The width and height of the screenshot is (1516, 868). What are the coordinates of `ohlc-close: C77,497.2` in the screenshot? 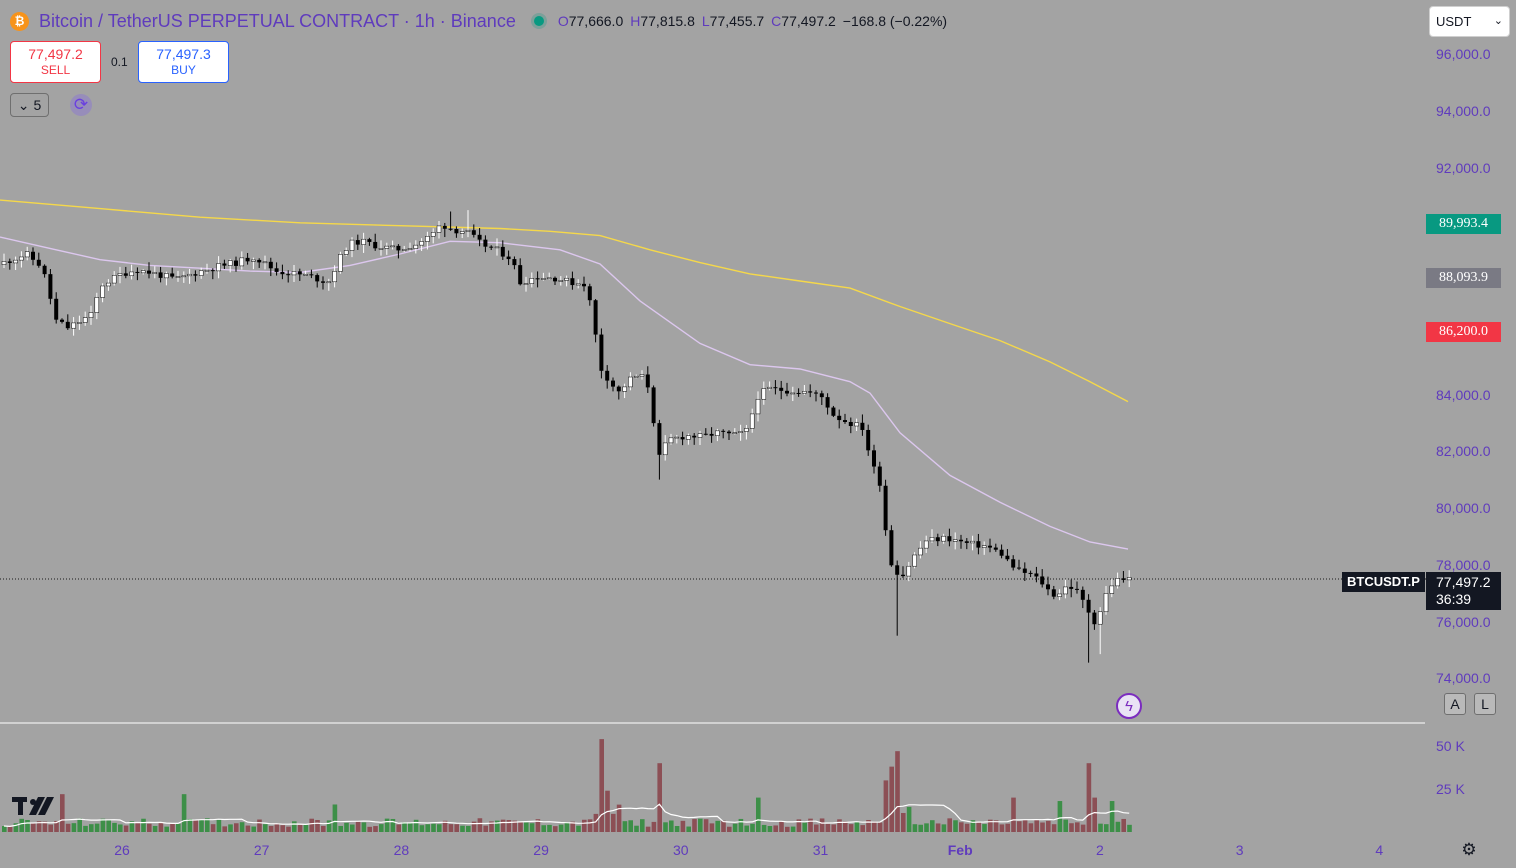 It's located at (803, 21).